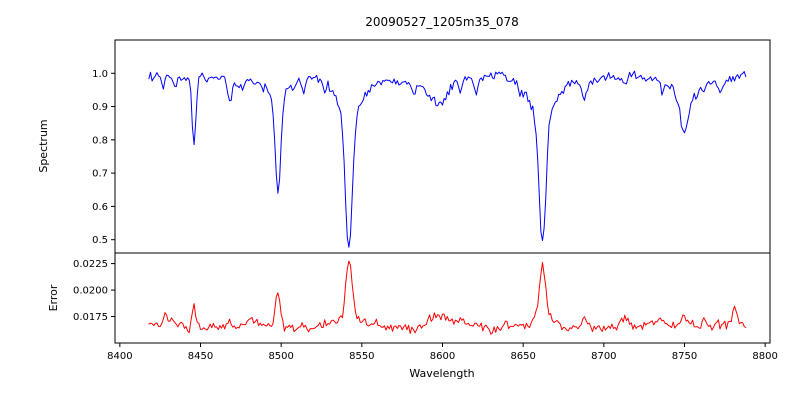 The width and height of the screenshot is (800, 400). What do you see at coordinates (764, 356) in the screenshot?
I see `x-tick-label: 8800` at bounding box center [764, 356].